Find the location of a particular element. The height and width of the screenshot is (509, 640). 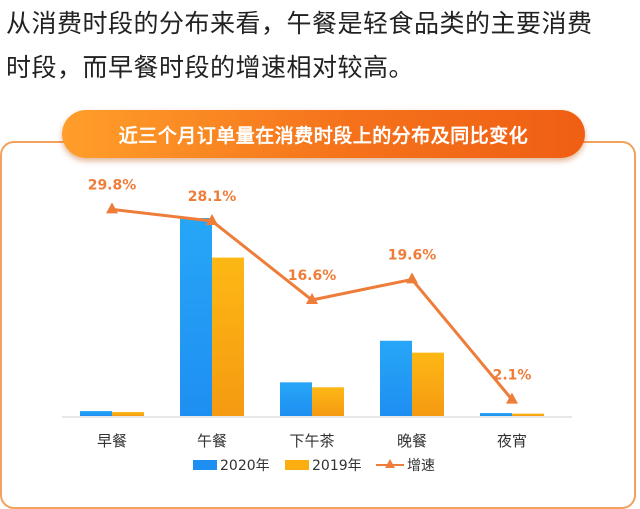

x-tick-label: 早餐 is located at coordinates (112, 441).